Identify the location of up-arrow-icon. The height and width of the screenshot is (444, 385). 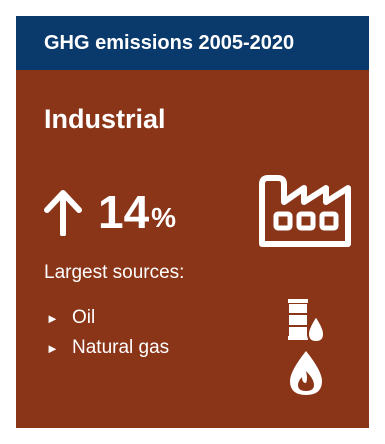
(63, 213).